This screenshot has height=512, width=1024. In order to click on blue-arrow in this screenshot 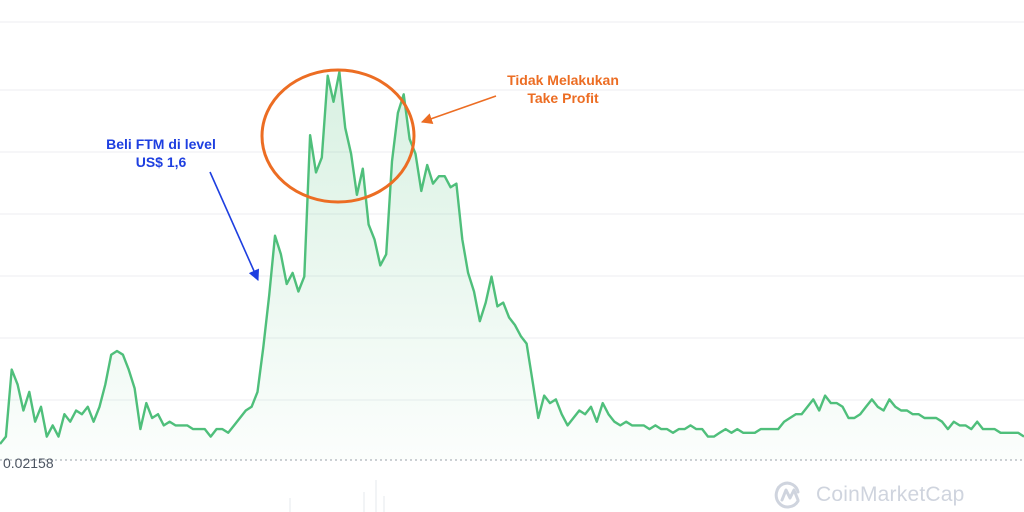, I will do `click(234, 226)`.